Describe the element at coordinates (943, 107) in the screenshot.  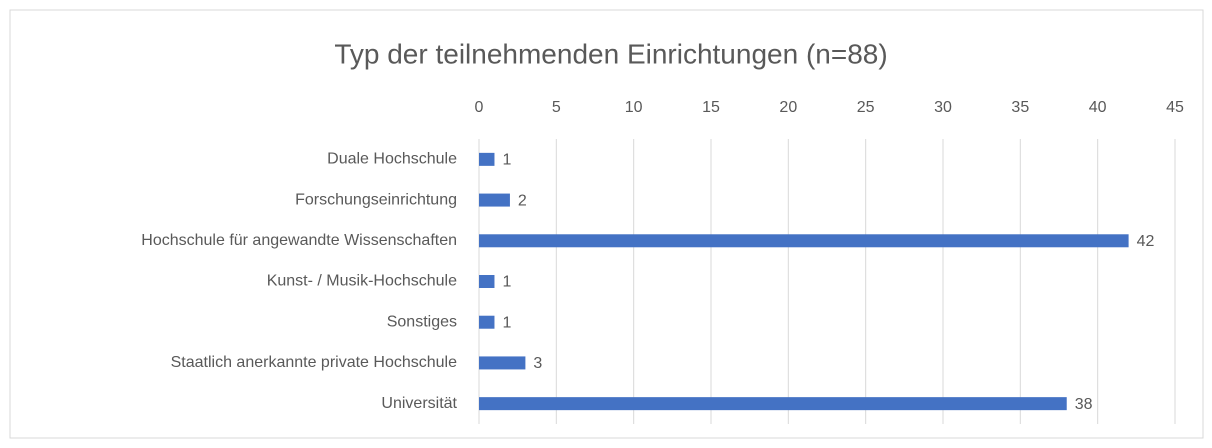
I see `x-tick-label: 30` at that location.